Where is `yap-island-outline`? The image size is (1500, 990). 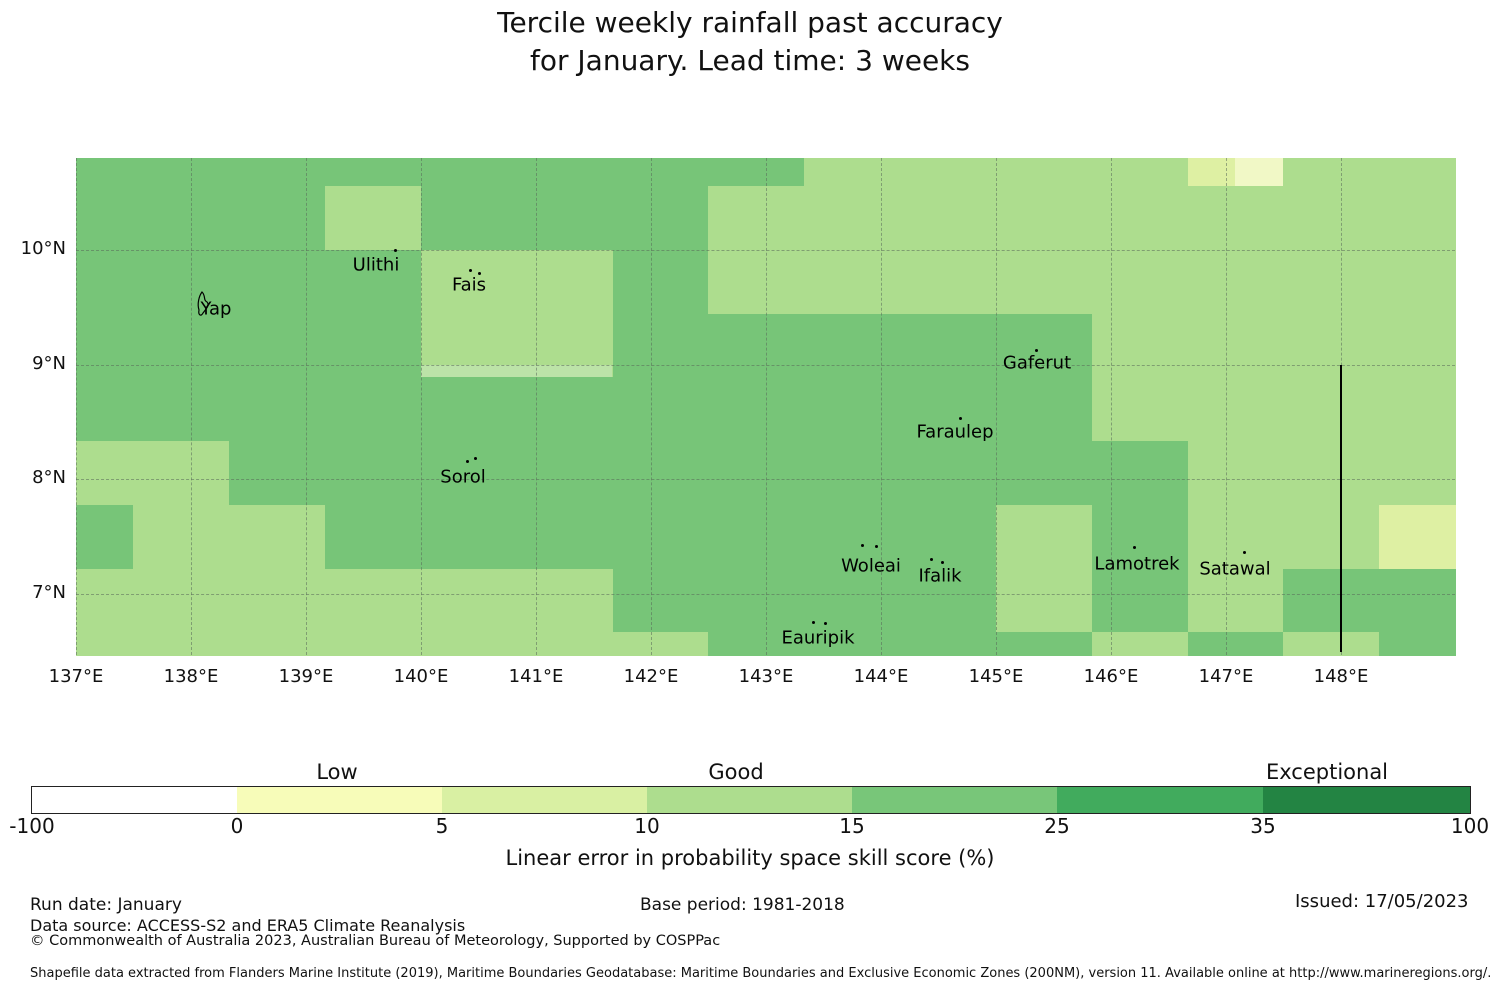 yap-island-outline is located at coordinates (205, 308).